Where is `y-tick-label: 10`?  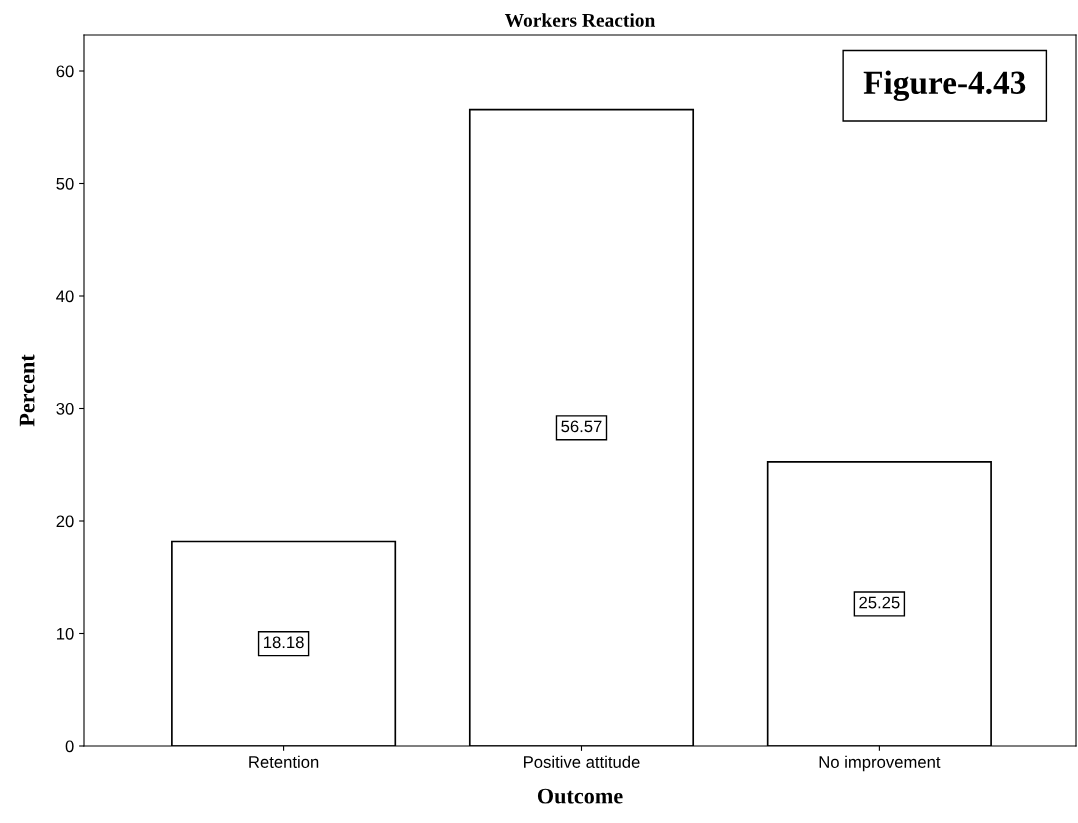 y-tick-label: 10 is located at coordinates (65, 633).